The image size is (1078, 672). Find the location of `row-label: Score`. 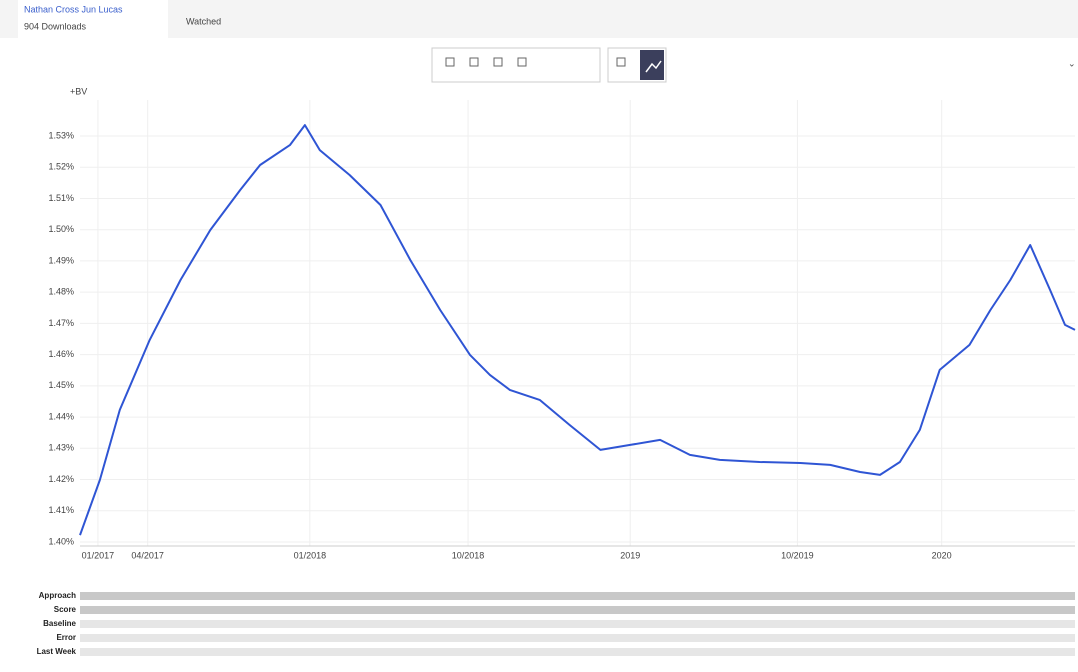

row-label: Score is located at coordinates (65, 609).